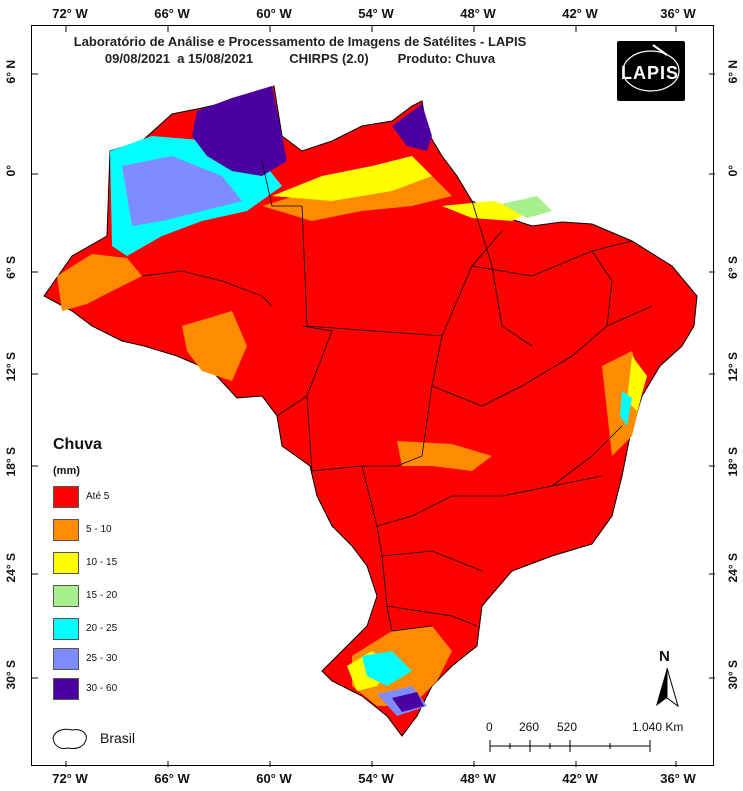 The height and width of the screenshot is (791, 743). I want to click on lat-tick-left: 12° S, so click(11, 367).